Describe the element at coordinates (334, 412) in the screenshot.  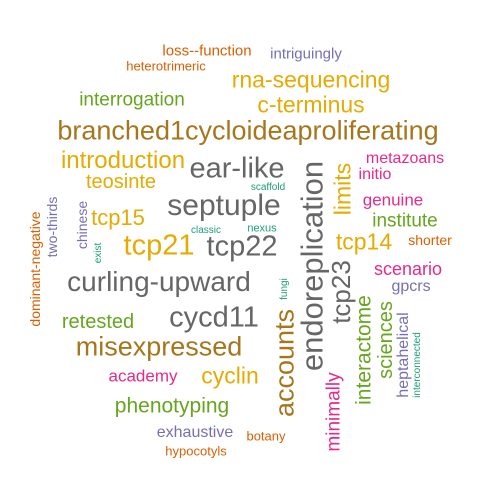
I see `word-minimally: minimally` at that location.